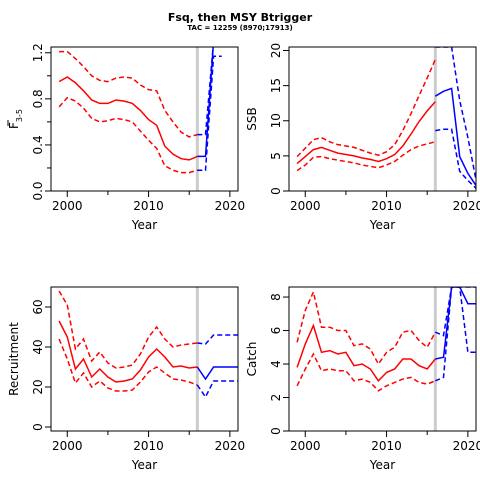 The height and width of the screenshot is (480, 480). I want to click on y-tick-label: 2, so click(276, 398).